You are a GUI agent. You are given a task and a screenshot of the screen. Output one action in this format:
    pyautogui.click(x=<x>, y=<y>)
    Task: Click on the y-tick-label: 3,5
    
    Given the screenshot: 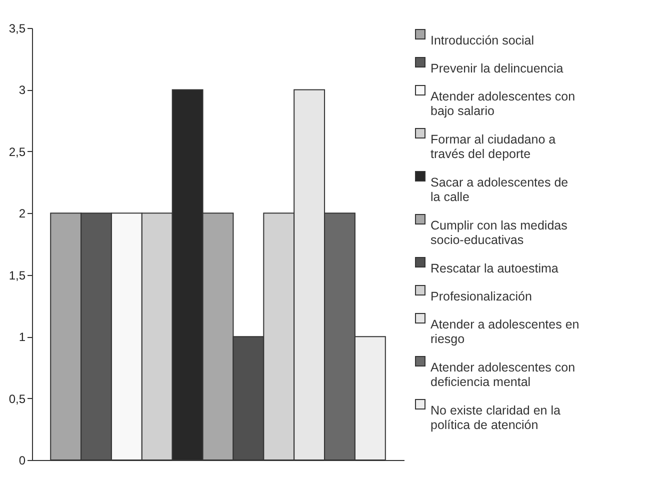 What is the action you would take?
    pyautogui.click(x=17, y=29)
    